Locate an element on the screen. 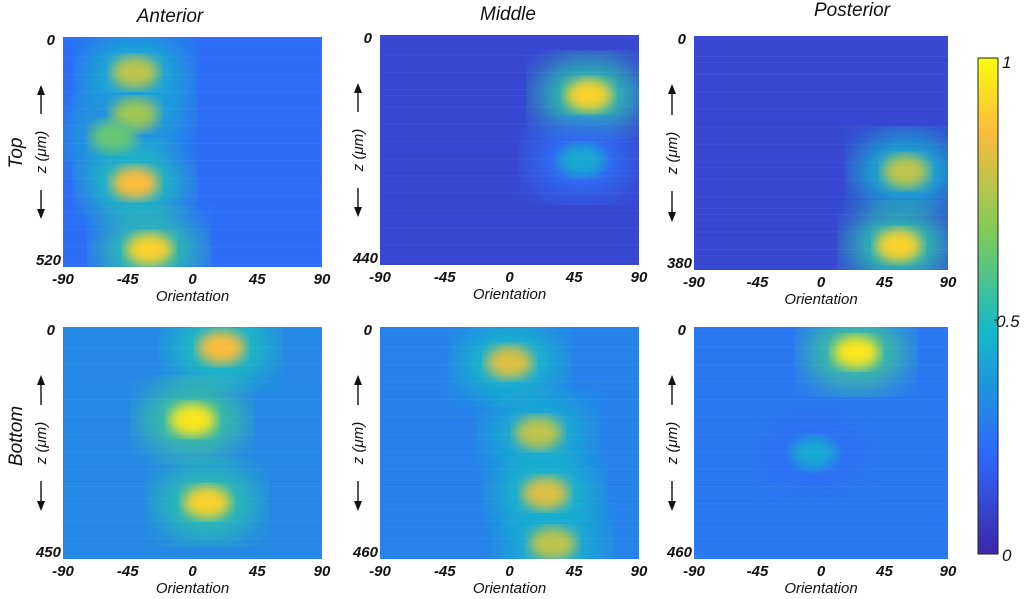 The width and height of the screenshot is (1024, 599). heatmap-panel: 0 450 z (μm) -90 -45 0 45 90 Orientation is located at coordinates (182, 459).